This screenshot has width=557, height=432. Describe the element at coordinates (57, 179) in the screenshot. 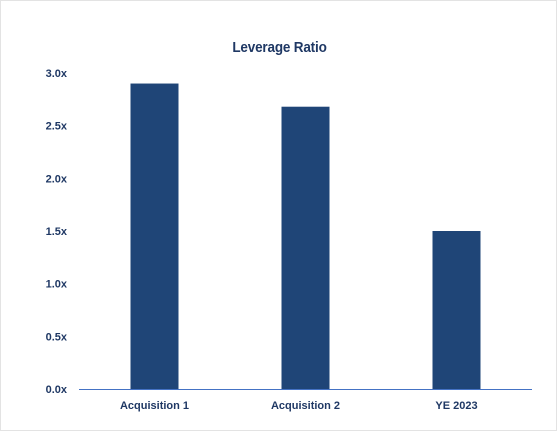

I see `y-tick-label: 2.0x` at that location.